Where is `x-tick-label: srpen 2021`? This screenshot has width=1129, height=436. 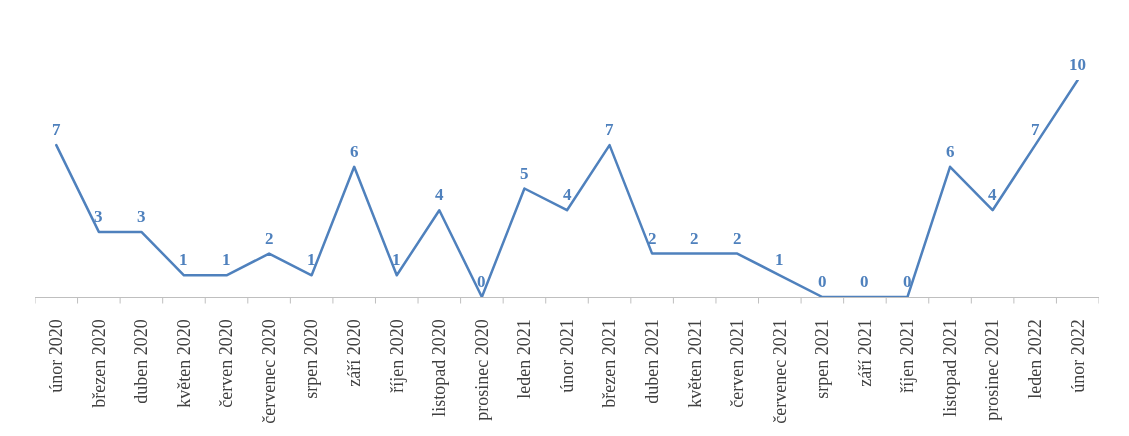 x-tick-label: srpen 2021 is located at coordinates (822, 359).